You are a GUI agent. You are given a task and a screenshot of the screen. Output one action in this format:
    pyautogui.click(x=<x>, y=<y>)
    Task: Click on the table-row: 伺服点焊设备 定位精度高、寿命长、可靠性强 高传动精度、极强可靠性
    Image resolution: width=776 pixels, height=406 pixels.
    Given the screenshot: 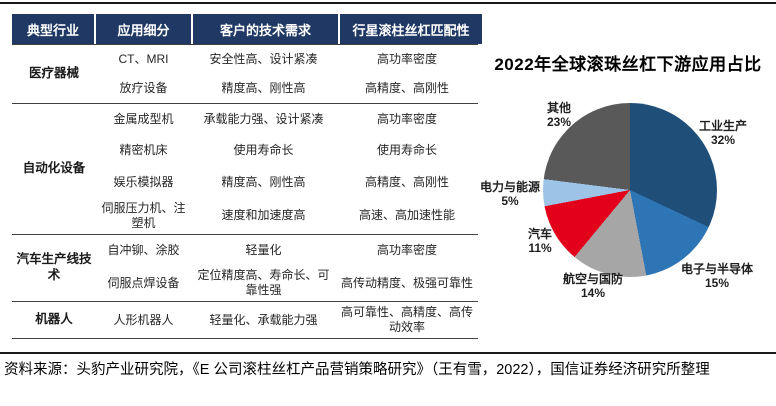 What is the action you would take?
    pyautogui.click(x=287, y=283)
    